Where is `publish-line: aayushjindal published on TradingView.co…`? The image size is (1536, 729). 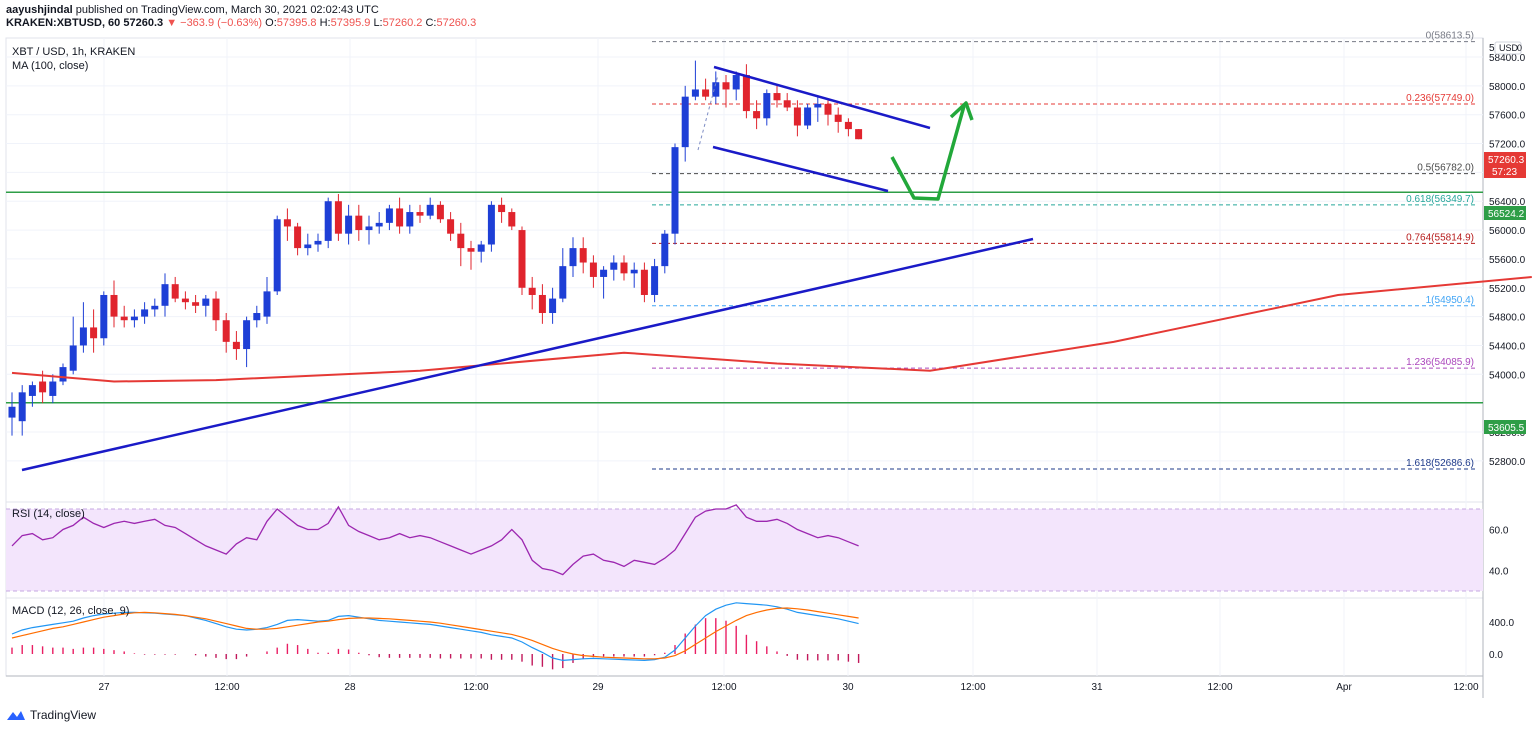 publish-line: aayushjindal published on TradingView.co… is located at coordinates (456, 10).